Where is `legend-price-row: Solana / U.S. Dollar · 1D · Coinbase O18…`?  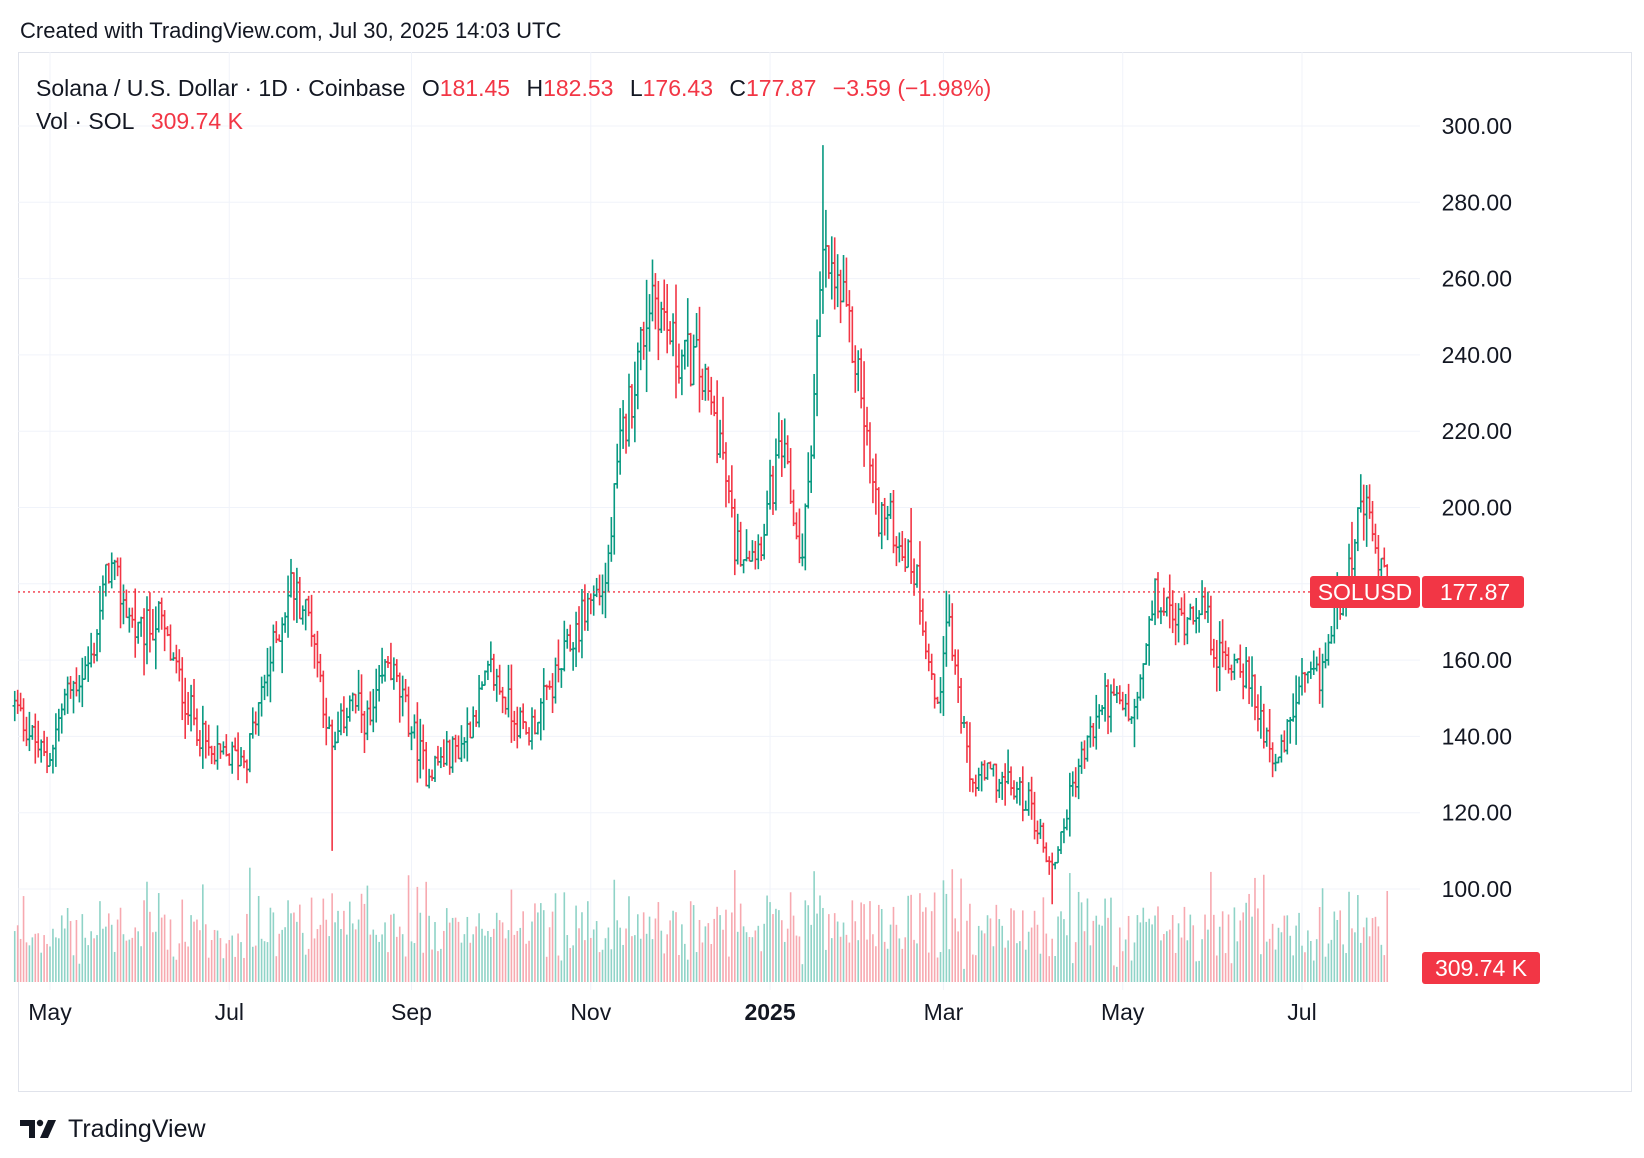
legend-price-row: Solana / U.S. Dollar · 1D · Coinbase O18… is located at coordinates (513, 88).